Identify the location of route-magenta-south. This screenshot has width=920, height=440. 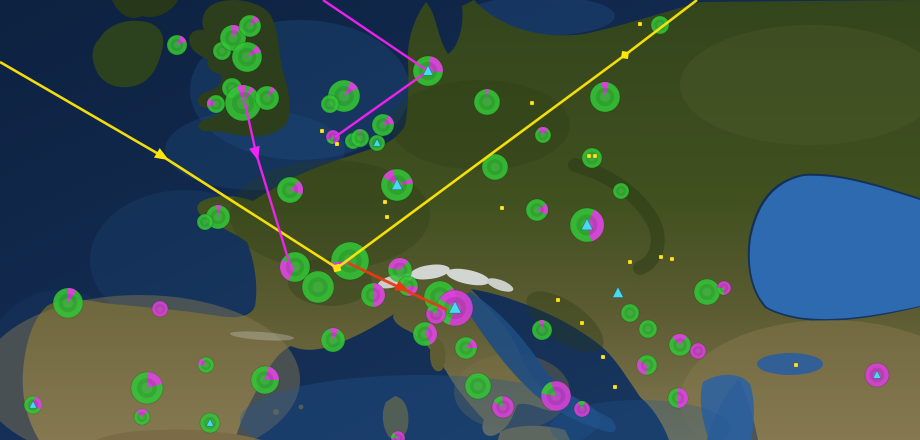
(381, 104).